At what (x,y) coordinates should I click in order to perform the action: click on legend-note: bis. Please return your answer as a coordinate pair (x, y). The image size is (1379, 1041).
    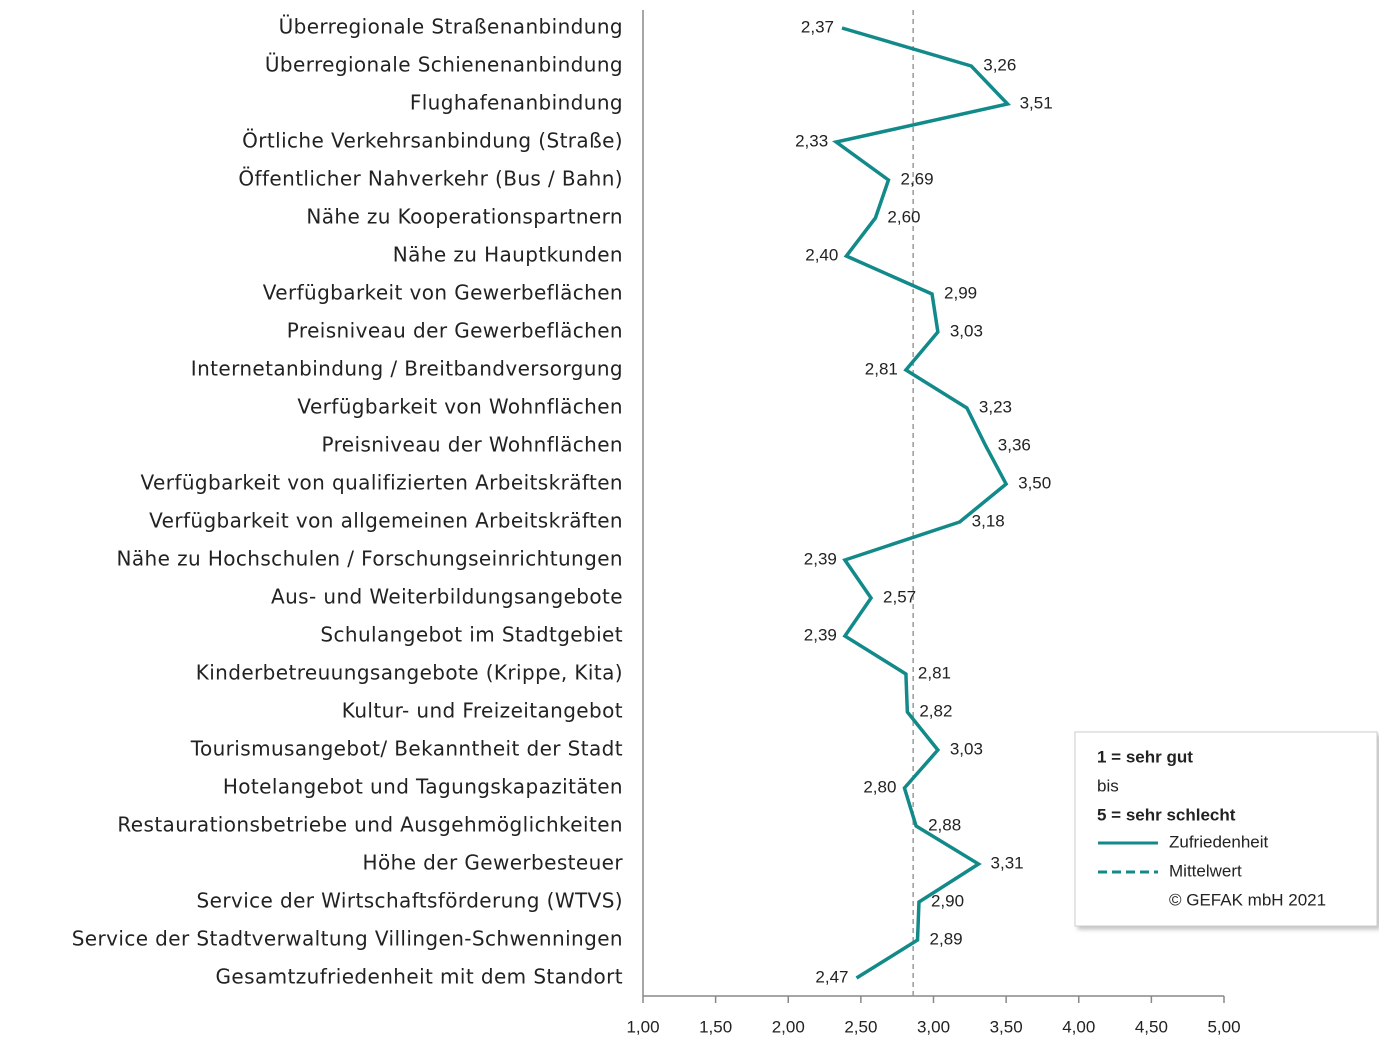
    Looking at the image, I should click on (1108, 785).